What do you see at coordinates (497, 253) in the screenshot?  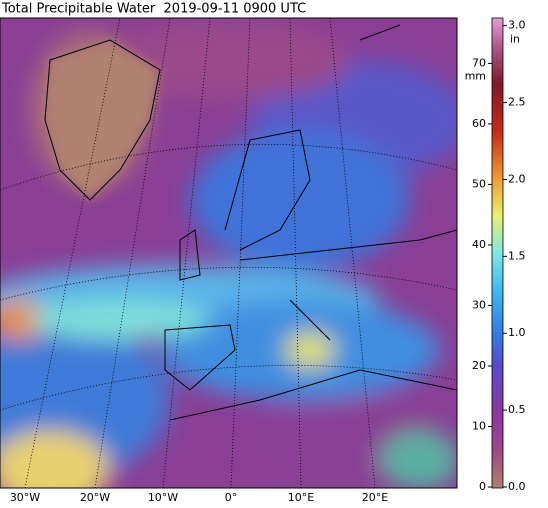 I see `colorbar` at bounding box center [497, 253].